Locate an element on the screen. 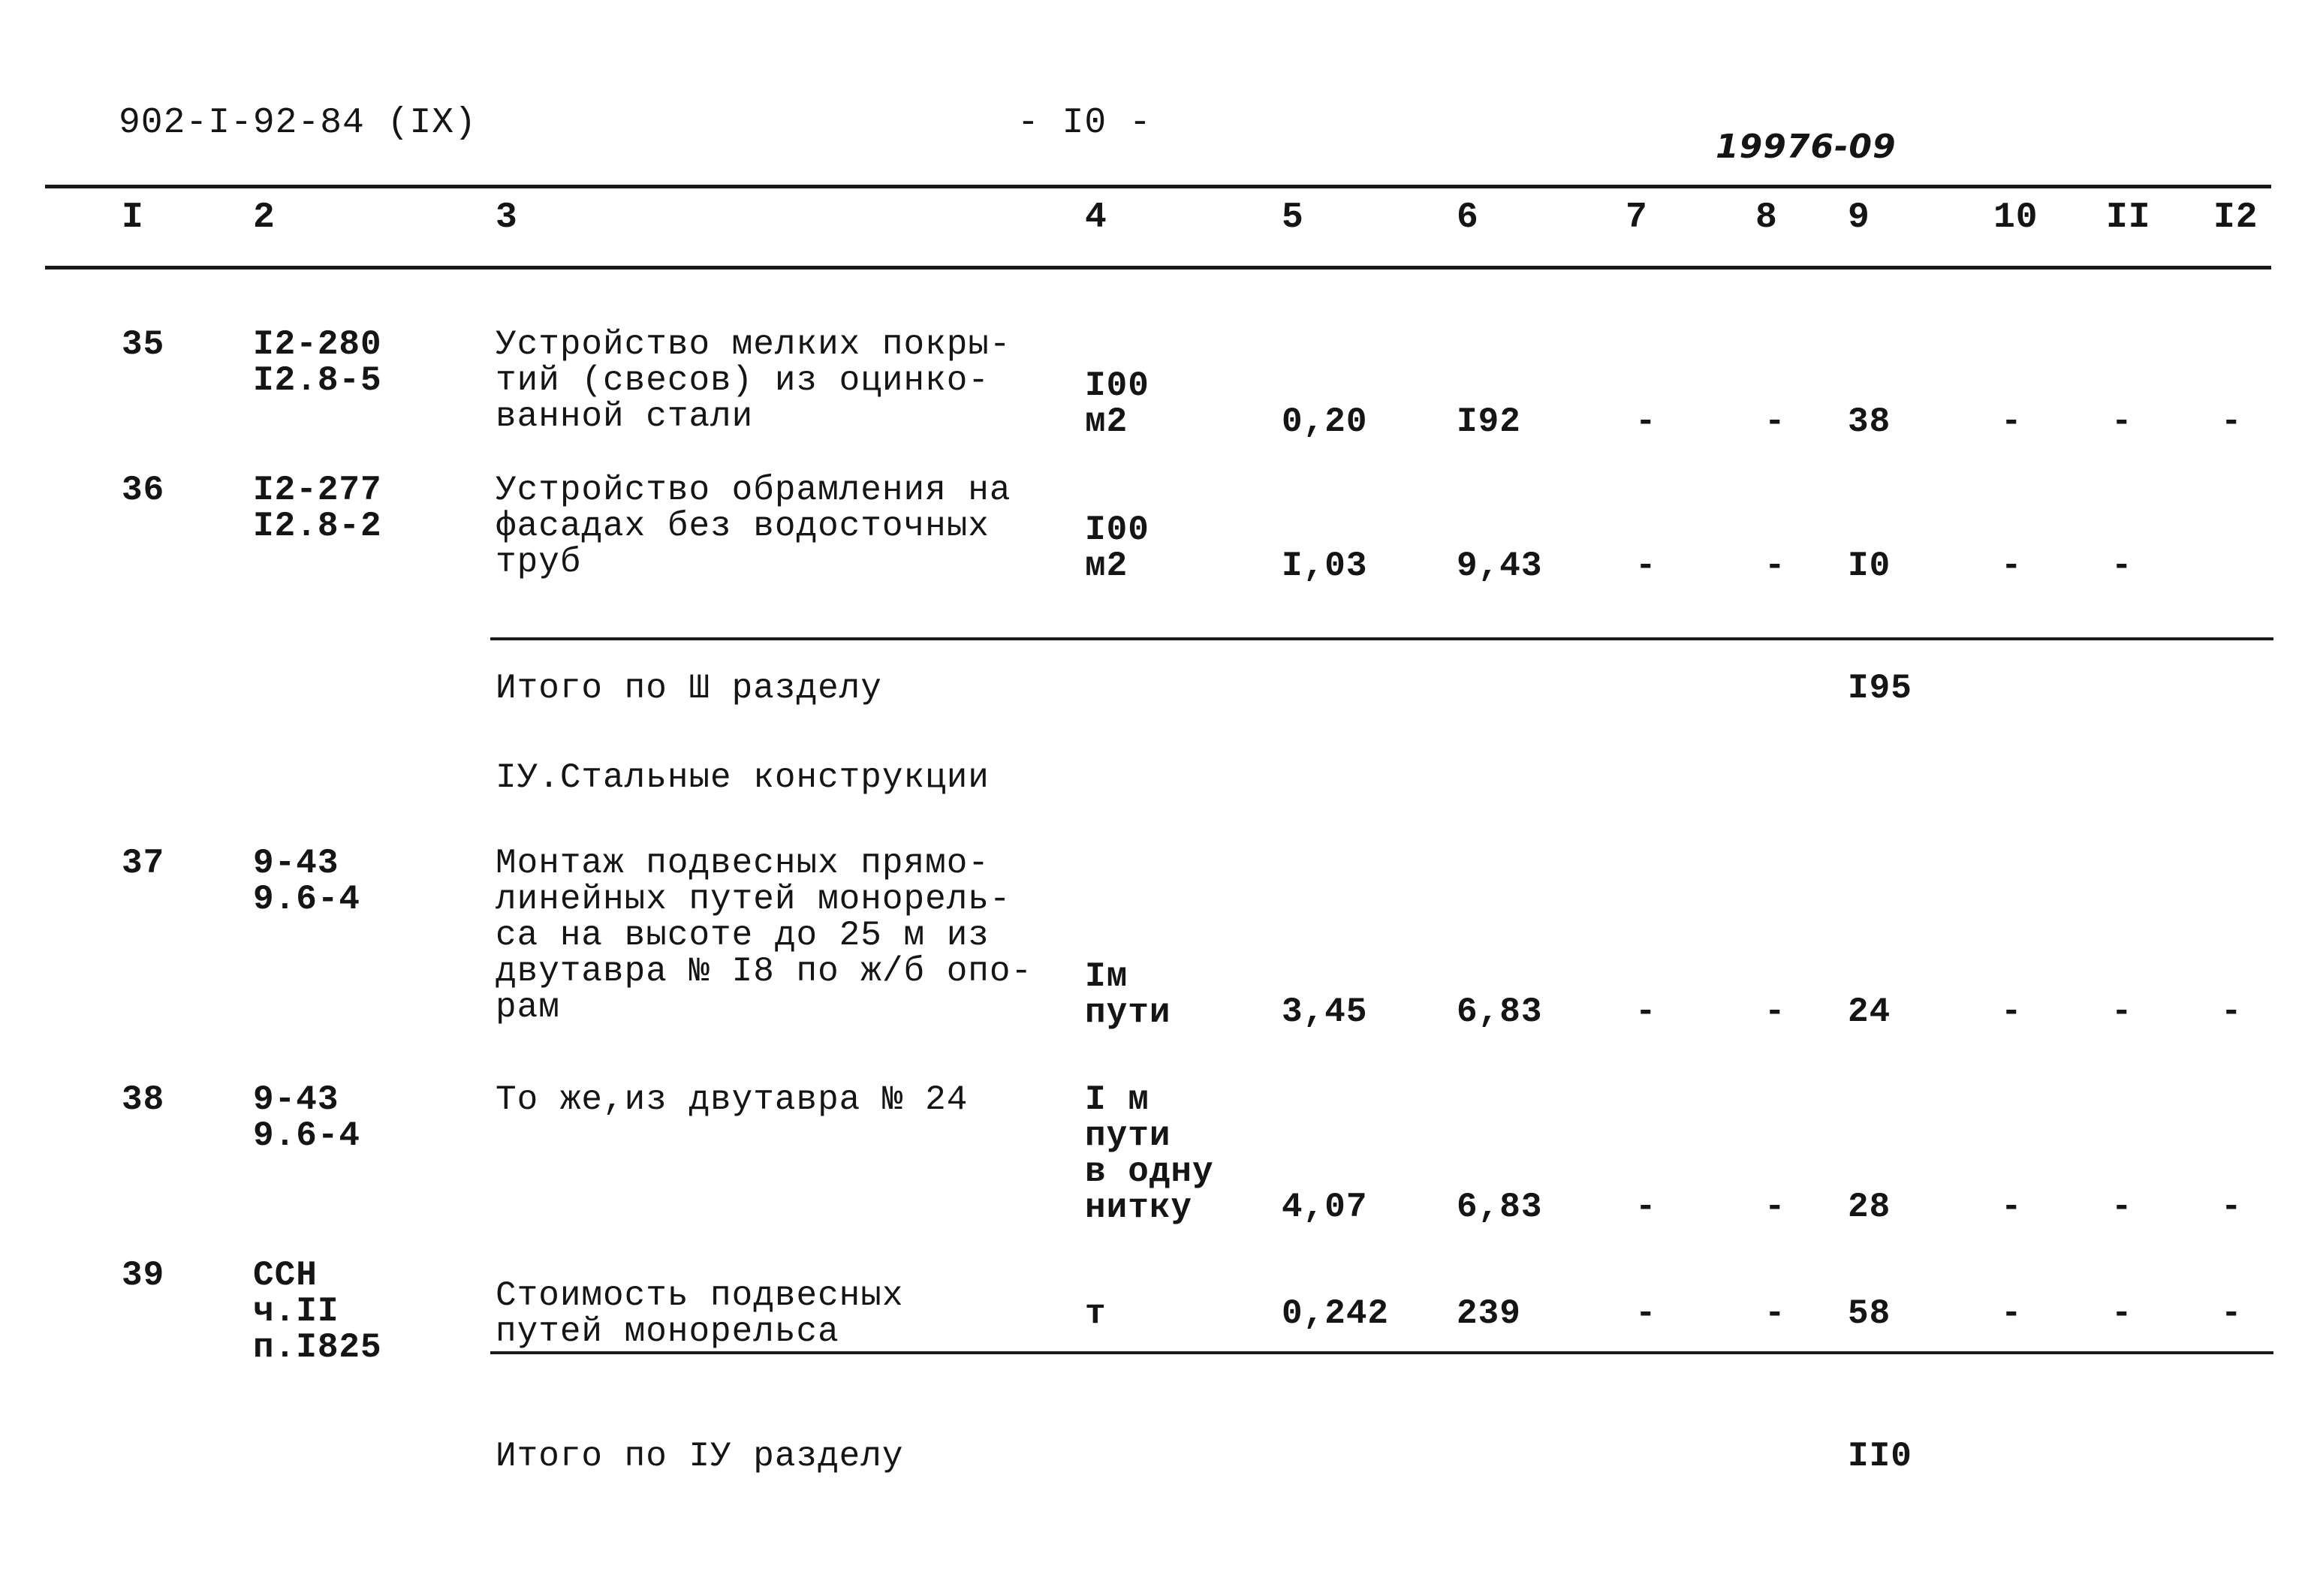 The width and height of the screenshot is (2305, 1596). cell-num: 37 is located at coordinates (143, 863).